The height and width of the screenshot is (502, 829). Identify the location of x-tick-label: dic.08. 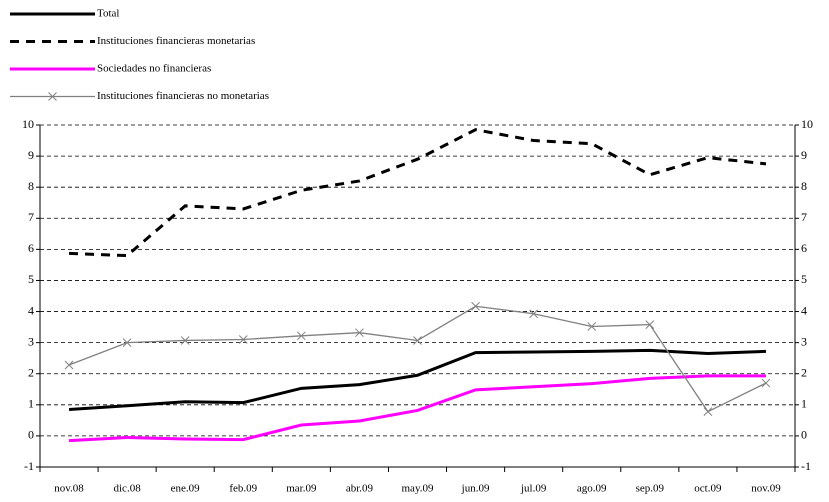
(128, 489).